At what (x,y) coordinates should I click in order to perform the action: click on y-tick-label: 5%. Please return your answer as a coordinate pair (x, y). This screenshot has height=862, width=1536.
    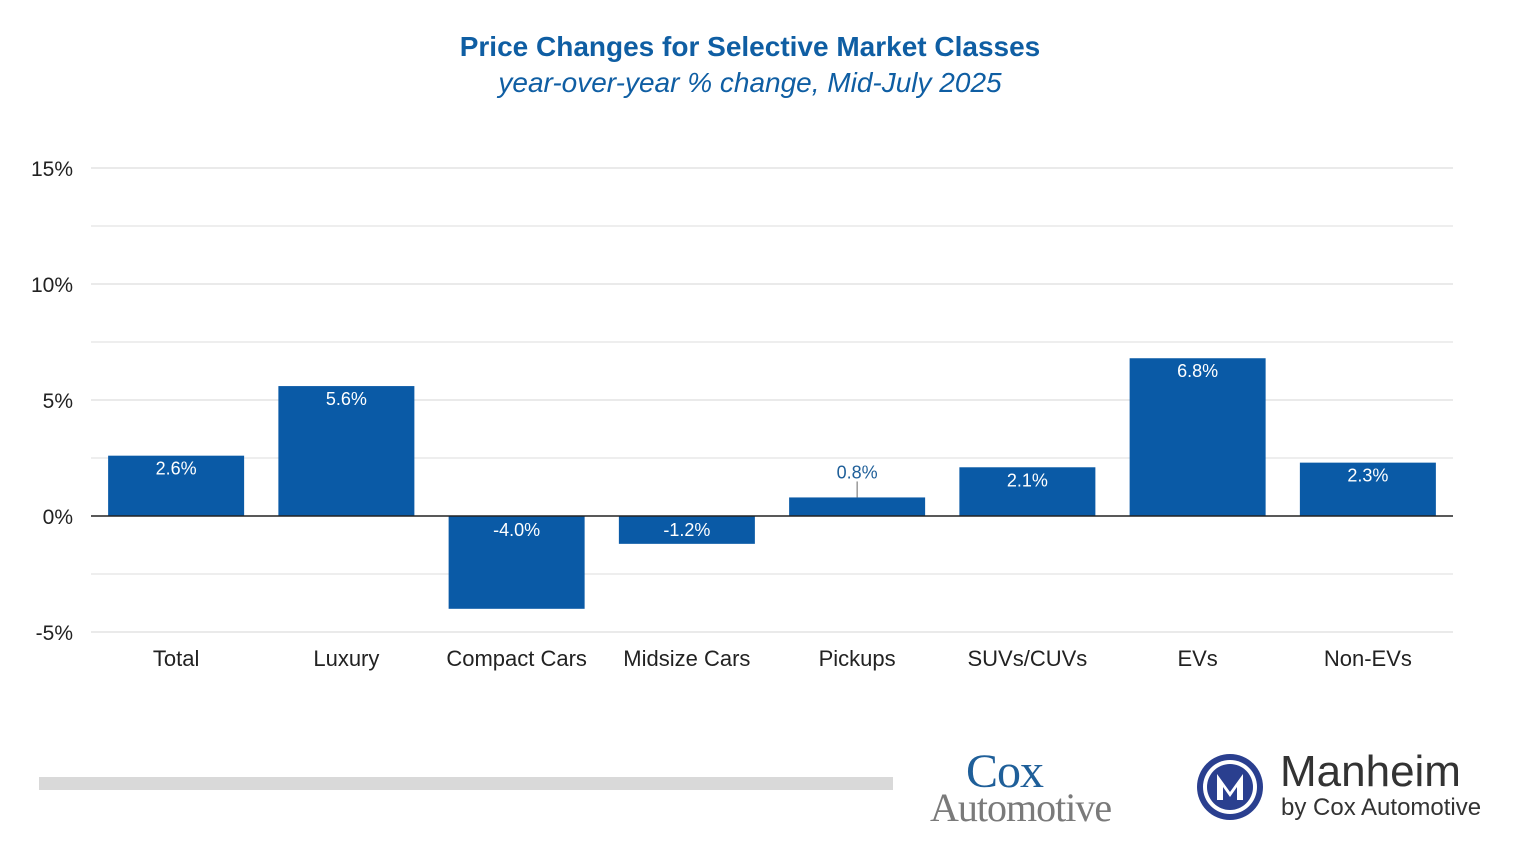
    Looking at the image, I should click on (58, 401).